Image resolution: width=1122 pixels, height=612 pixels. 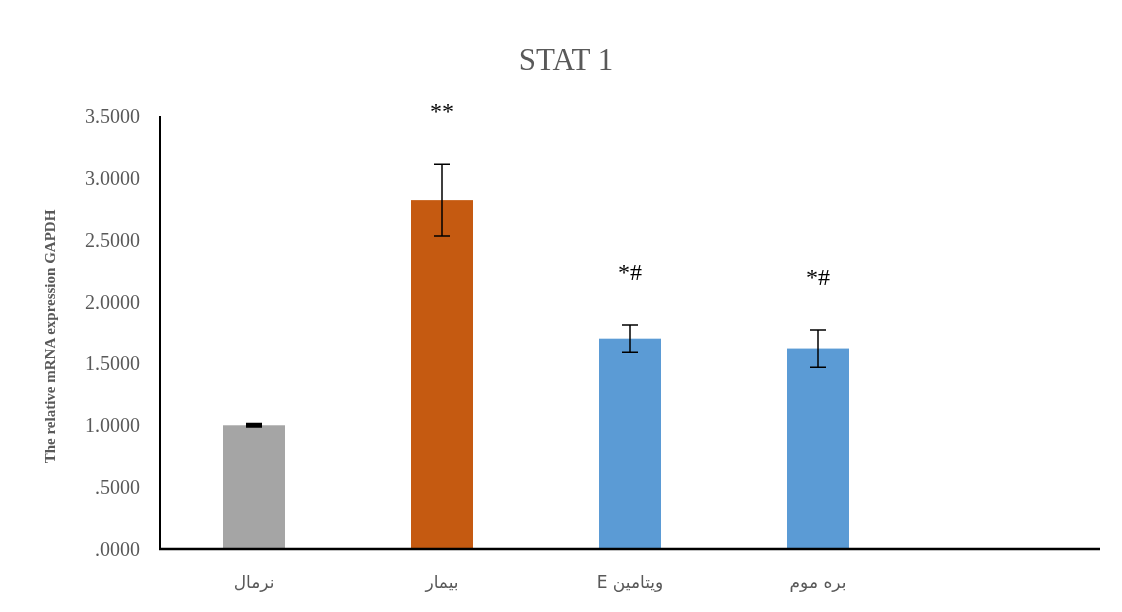 What do you see at coordinates (112, 239) in the screenshot?
I see `y-tick-label: 2.5000` at bounding box center [112, 239].